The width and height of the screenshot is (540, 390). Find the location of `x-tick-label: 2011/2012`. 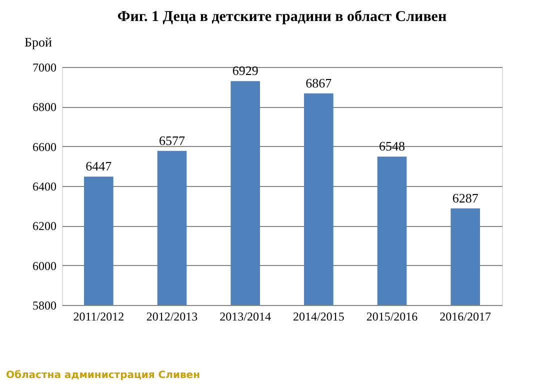

x-tick-label: 2011/2012 is located at coordinates (98, 317).